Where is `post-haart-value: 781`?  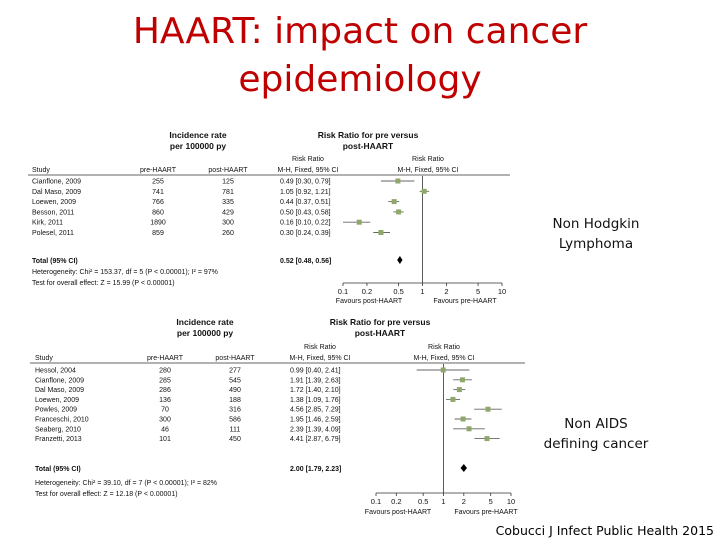
post-haart-value: 781 is located at coordinates (228, 192).